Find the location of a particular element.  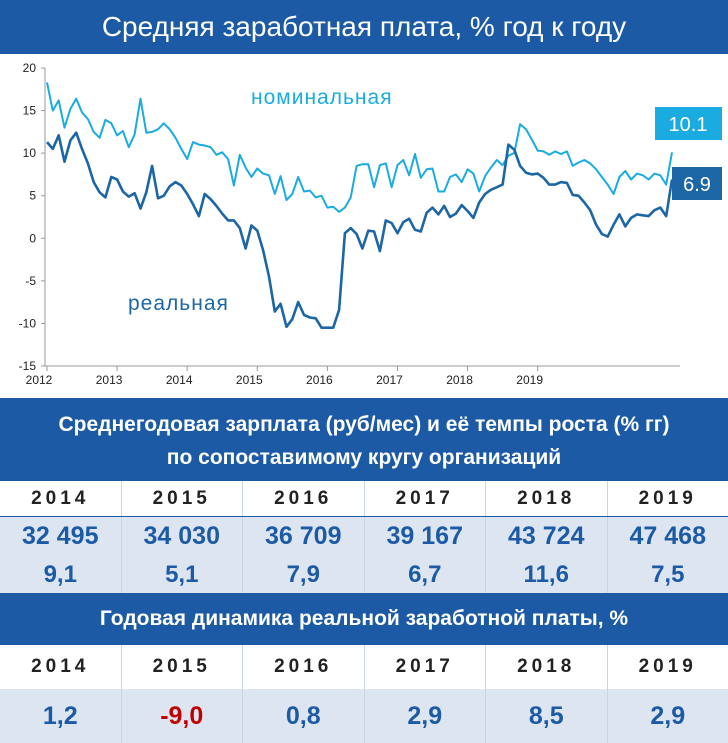

y-tick-label: 5 is located at coordinates (32, 196).